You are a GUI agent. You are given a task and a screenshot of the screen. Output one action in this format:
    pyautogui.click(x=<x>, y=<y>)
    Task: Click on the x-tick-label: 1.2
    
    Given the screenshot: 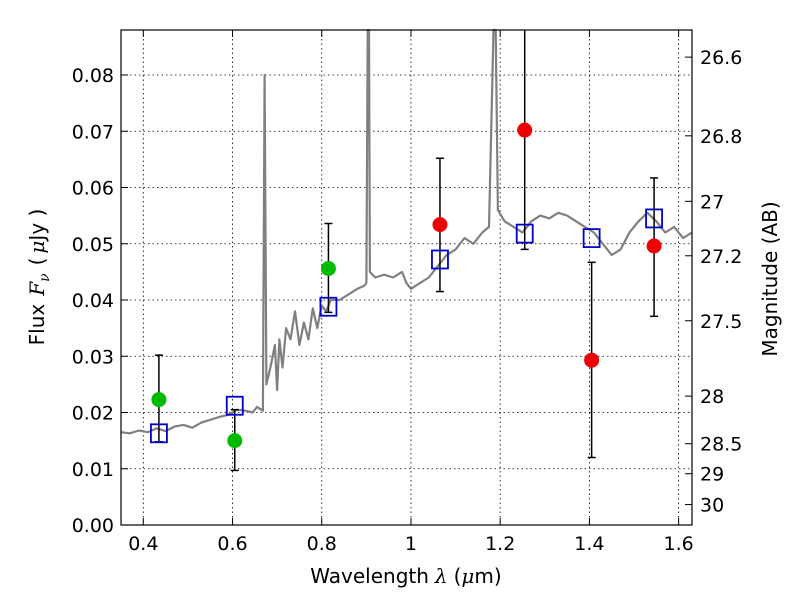 What is the action you would take?
    pyautogui.click(x=500, y=544)
    